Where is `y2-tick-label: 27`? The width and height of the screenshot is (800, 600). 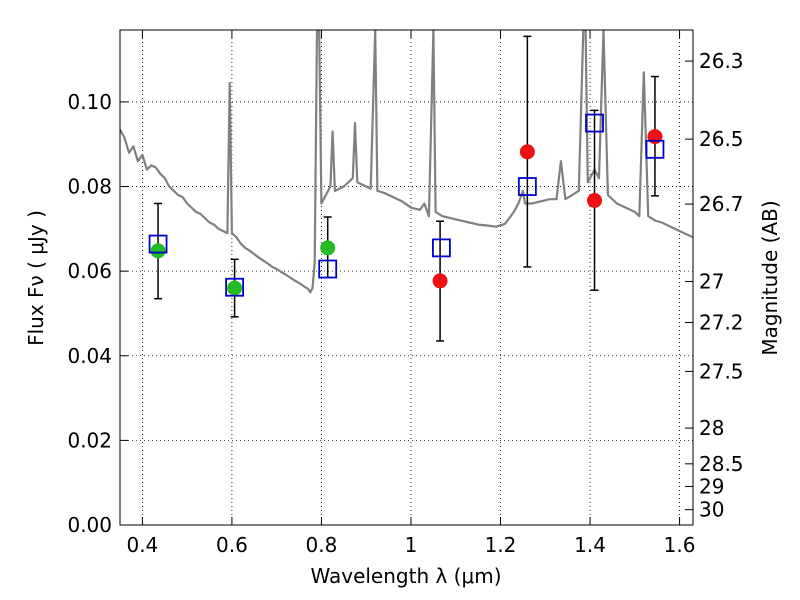 y2-tick-label: 27 is located at coordinates (711, 282).